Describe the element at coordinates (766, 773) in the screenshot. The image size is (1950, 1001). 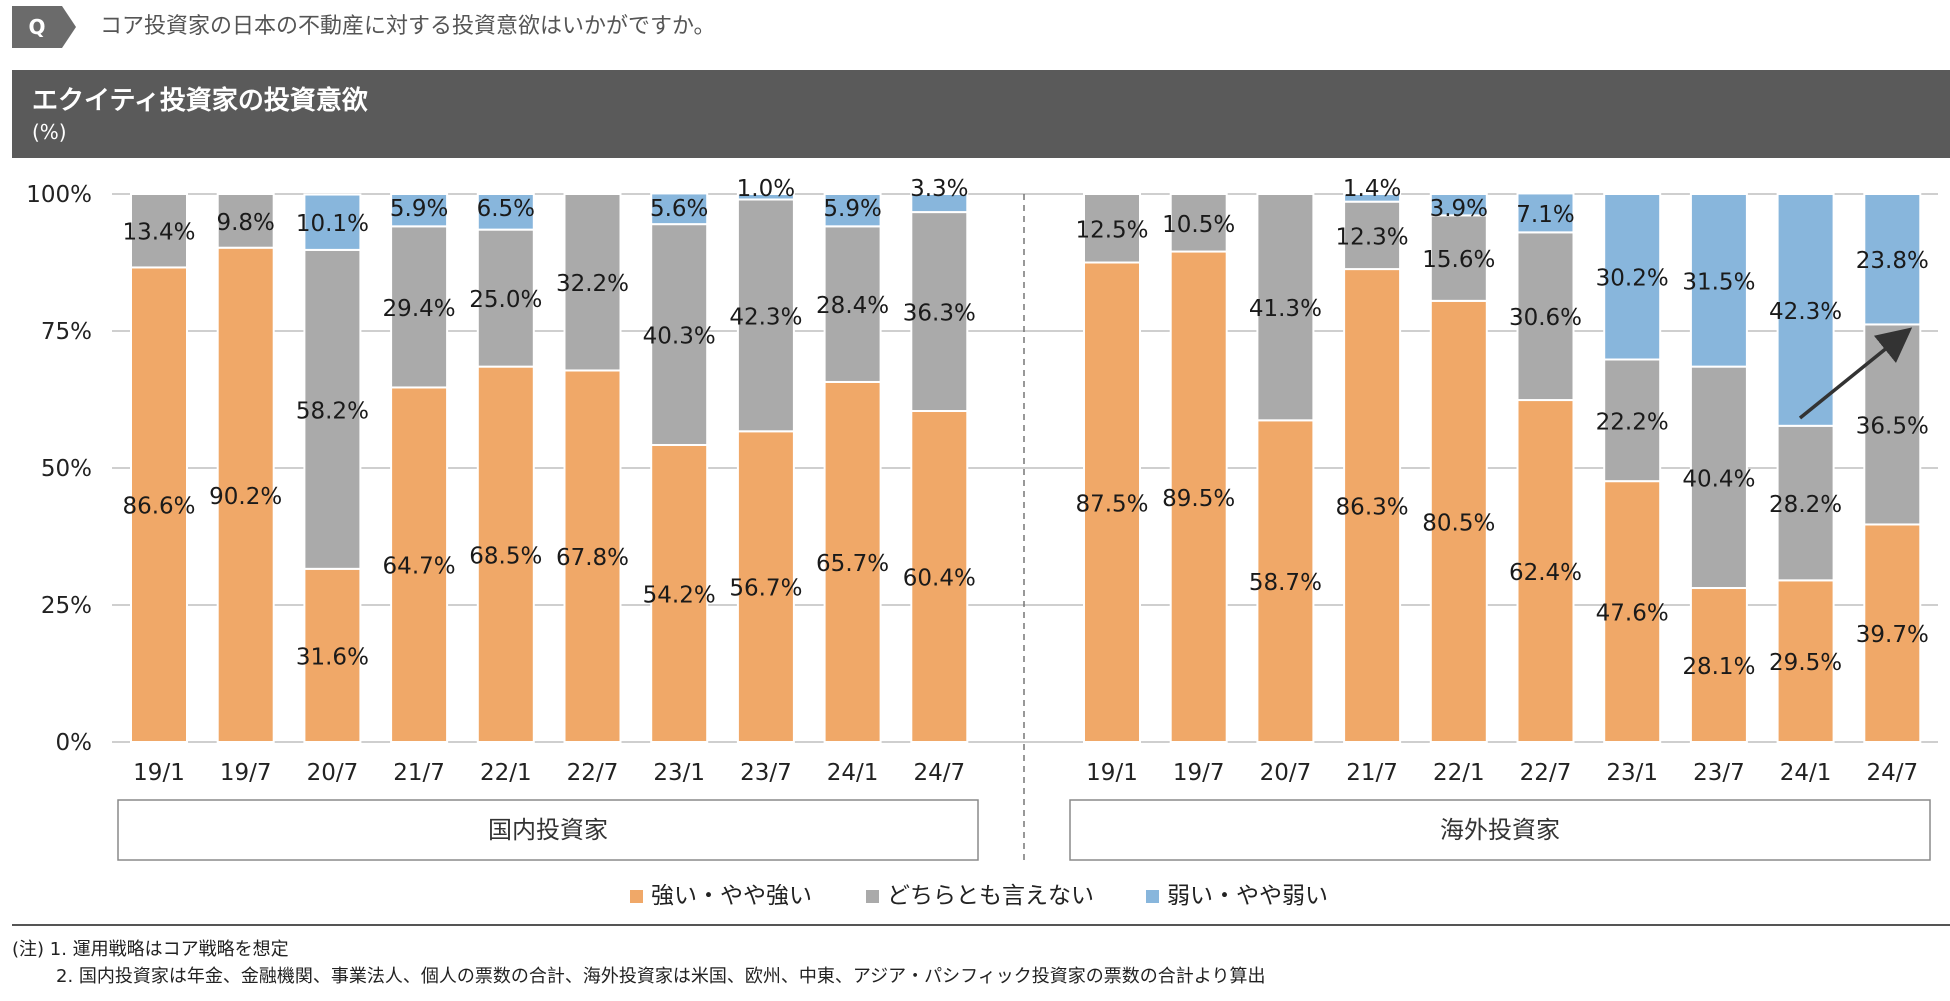
I see `x-tick-label: 23/7` at that location.